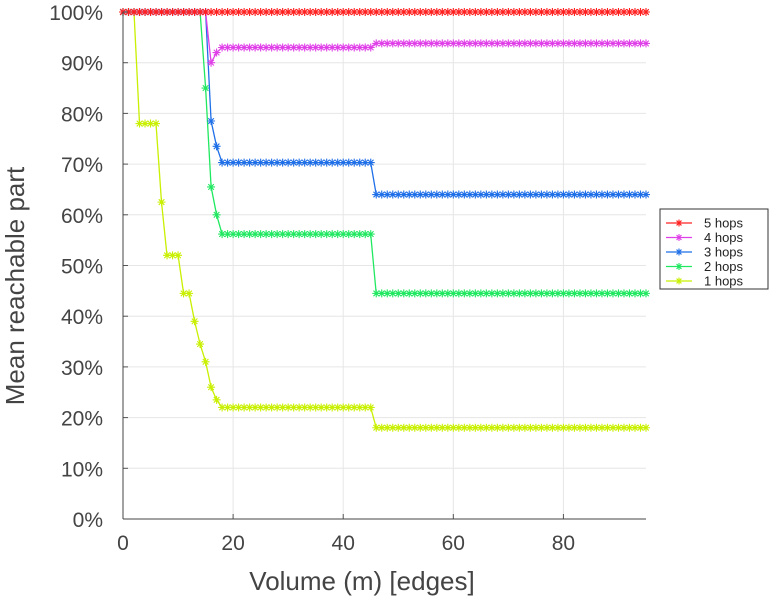 The image size is (775, 605). What do you see at coordinates (15, 285) in the screenshot?
I see `y-axis-label: Mean reachable part` at bounding box center [15, 285].